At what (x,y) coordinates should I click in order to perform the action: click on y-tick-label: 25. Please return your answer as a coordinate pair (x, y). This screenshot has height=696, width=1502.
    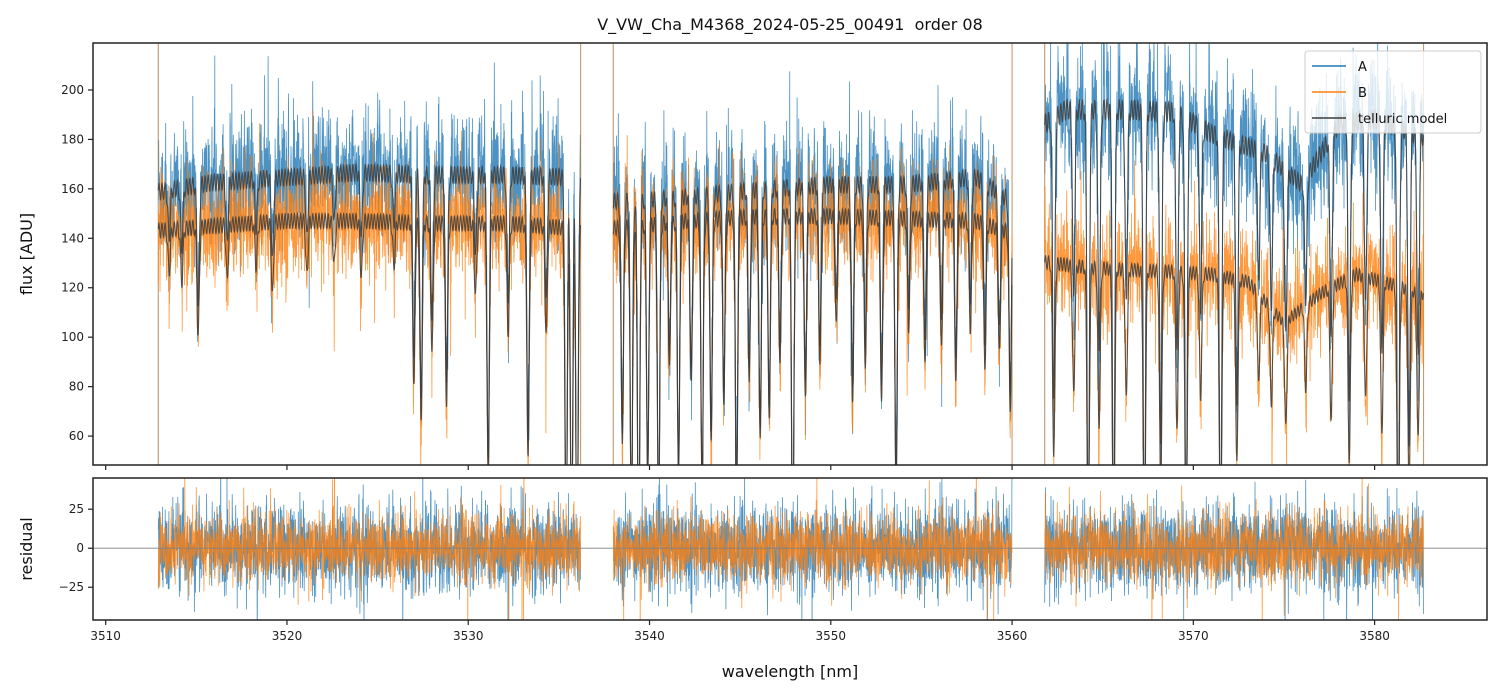
    Looking at the image, I should click on (76, 509).